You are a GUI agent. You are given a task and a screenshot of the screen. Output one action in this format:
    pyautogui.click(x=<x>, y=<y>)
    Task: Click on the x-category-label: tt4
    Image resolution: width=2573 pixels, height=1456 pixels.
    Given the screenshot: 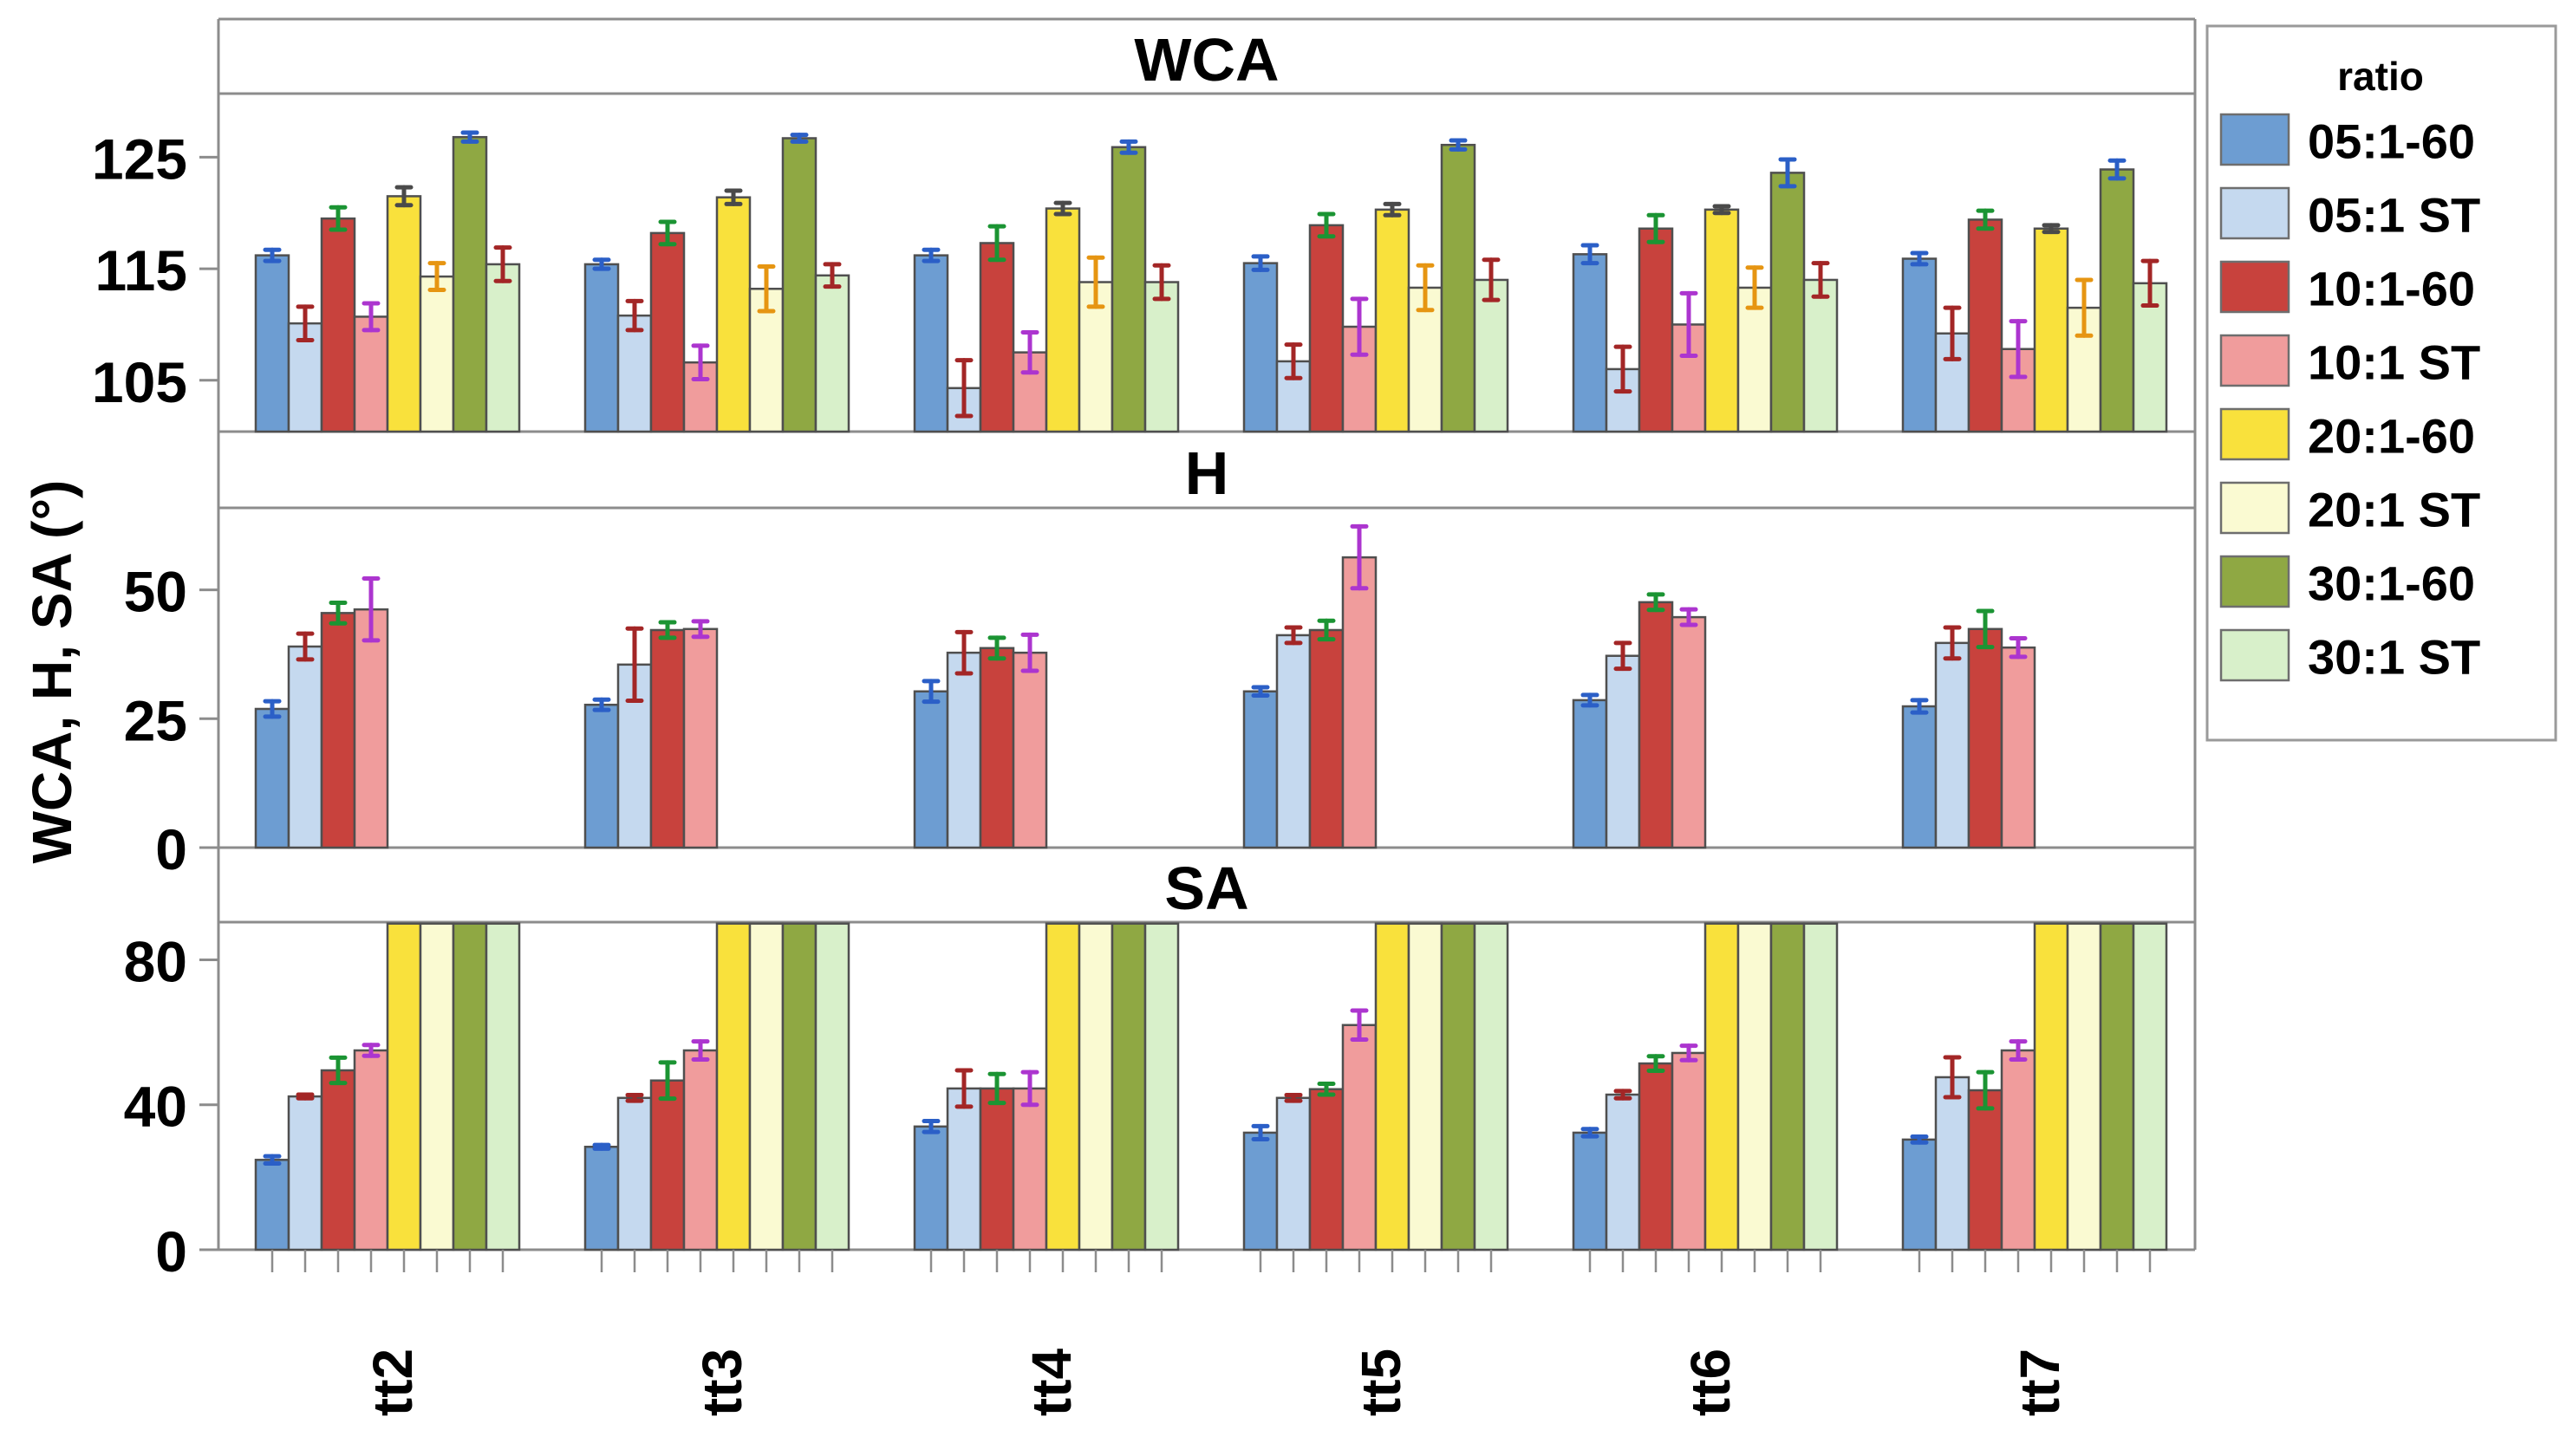 What is the action you would take?
    pyautogui.click(x=1051, y=1382)
    